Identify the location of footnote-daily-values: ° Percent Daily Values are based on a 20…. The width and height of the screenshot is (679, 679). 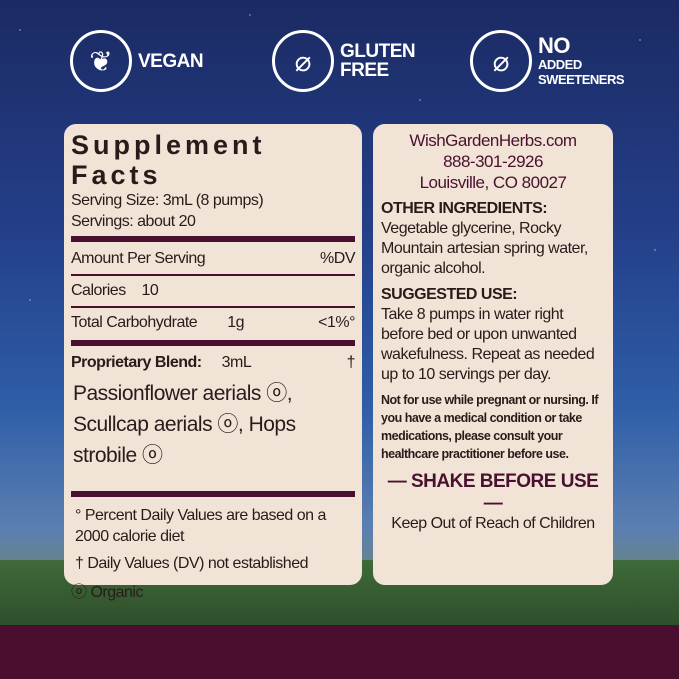
(200, 526).